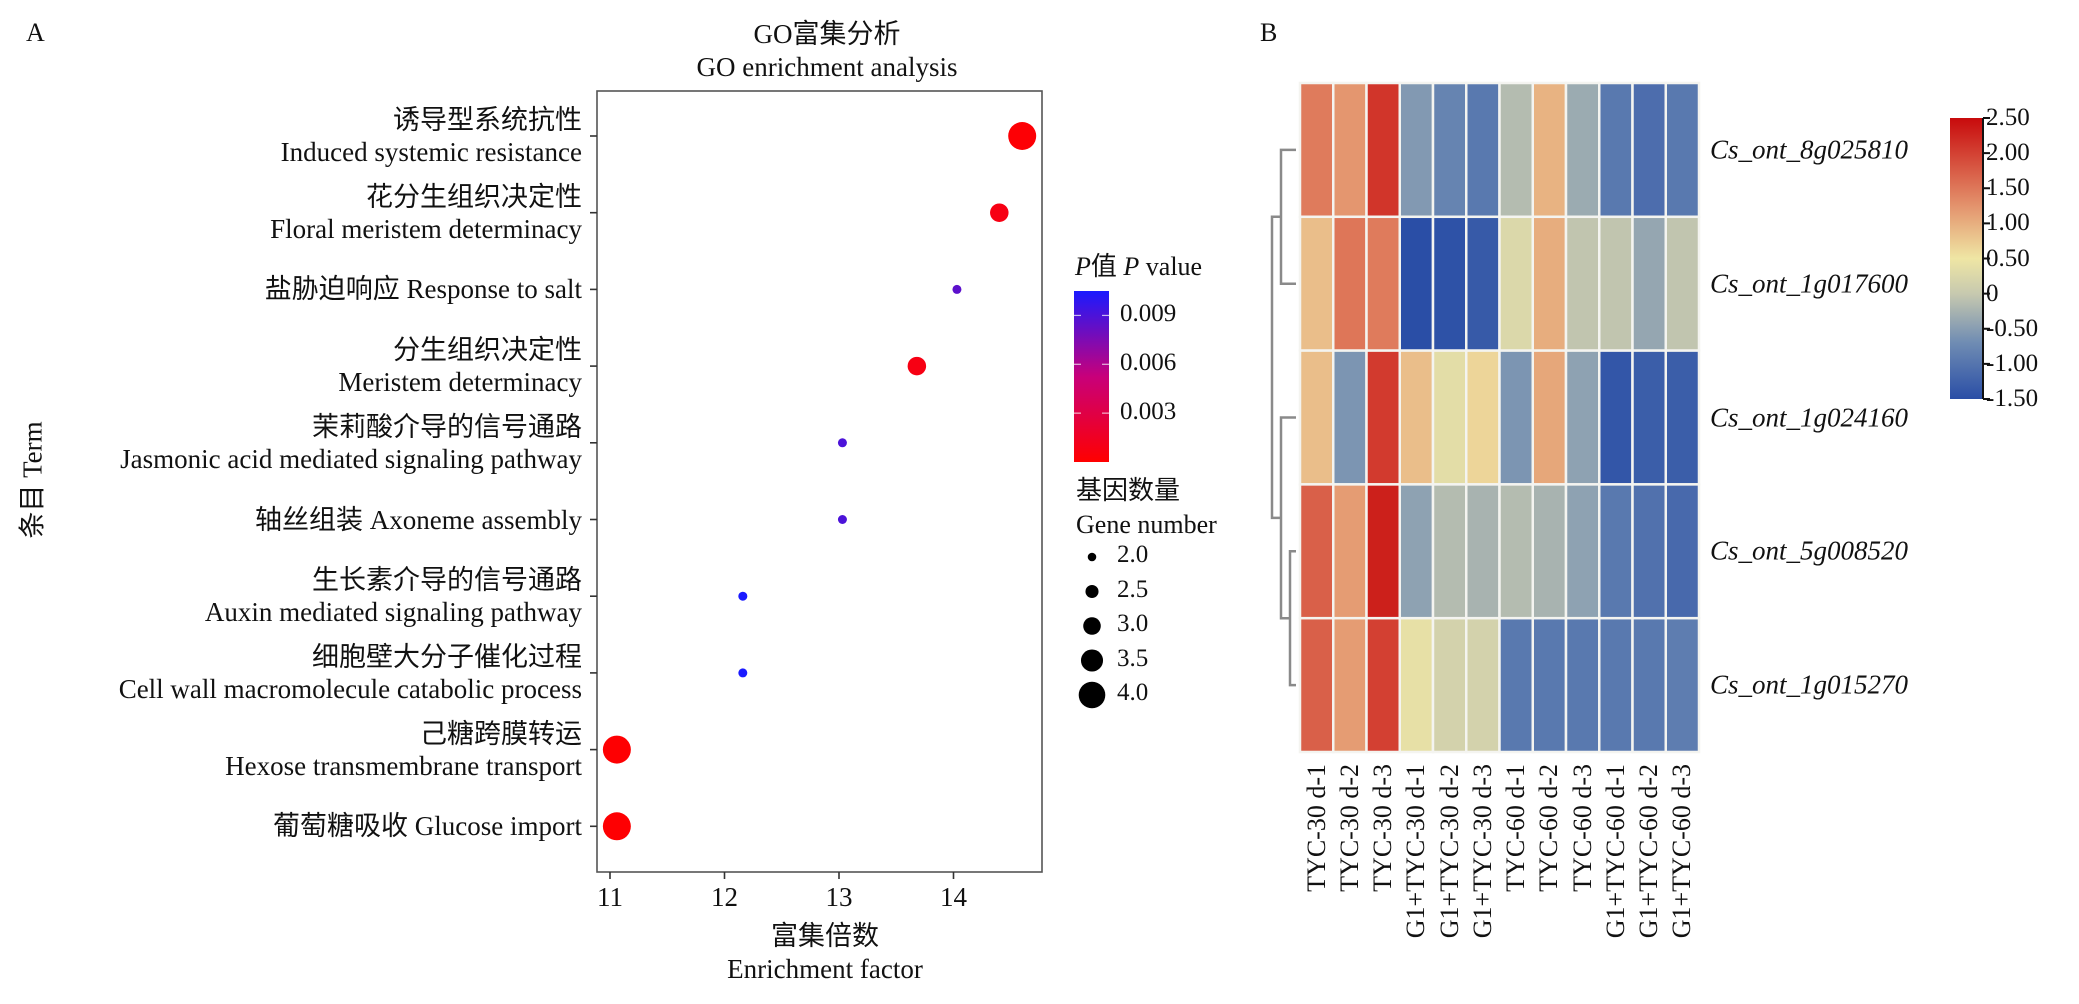 This screenshot has height=1004, width=2079. What do you see at coordinates (1133, 692) in the screenshot?
I see `gene-number-legend-label: 4.0` at bounding box center [1133, 692].